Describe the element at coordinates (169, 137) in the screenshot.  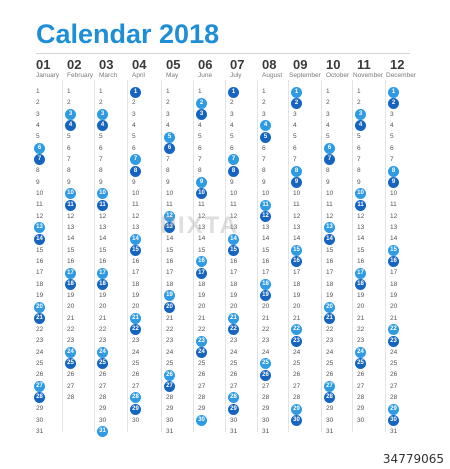
I see `saturday-day: 5` at that location.